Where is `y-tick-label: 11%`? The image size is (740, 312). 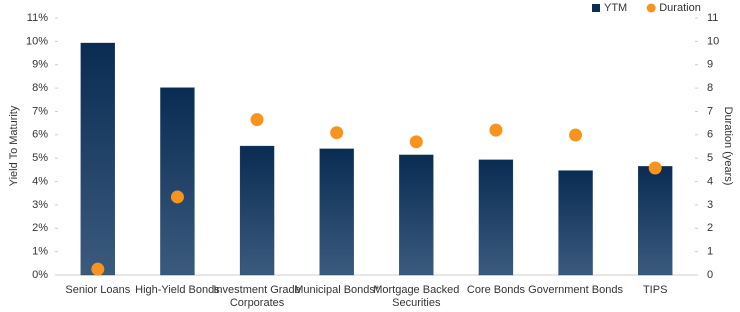
y-tick-label: 11% is located at coordinates (37, 18).